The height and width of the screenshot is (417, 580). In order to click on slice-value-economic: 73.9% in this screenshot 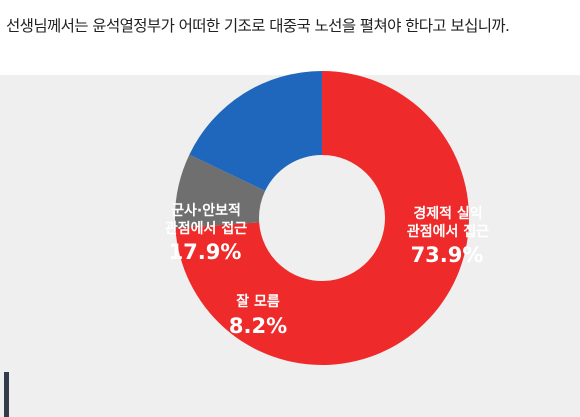, I will do `click(447, 255)`.